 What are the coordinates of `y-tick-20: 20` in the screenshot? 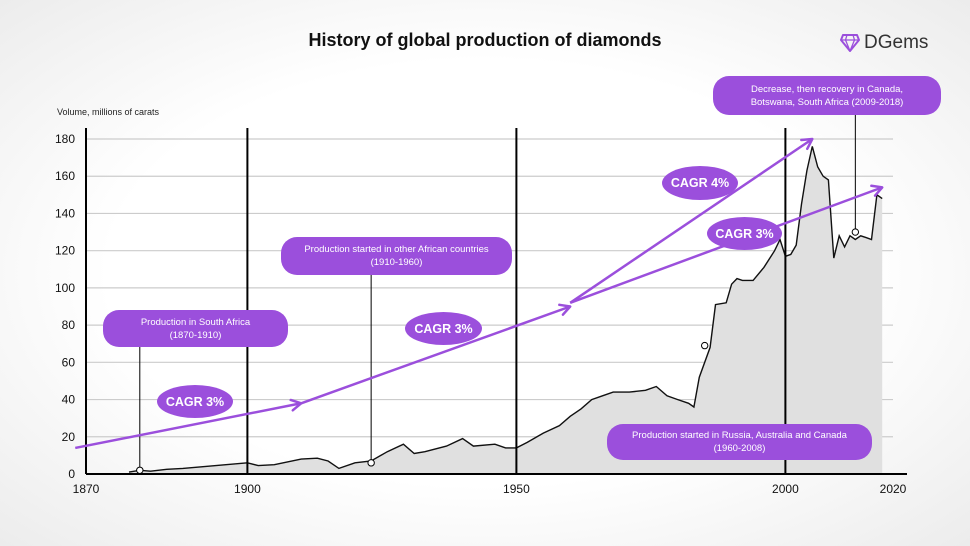 It's located at (69, 437).